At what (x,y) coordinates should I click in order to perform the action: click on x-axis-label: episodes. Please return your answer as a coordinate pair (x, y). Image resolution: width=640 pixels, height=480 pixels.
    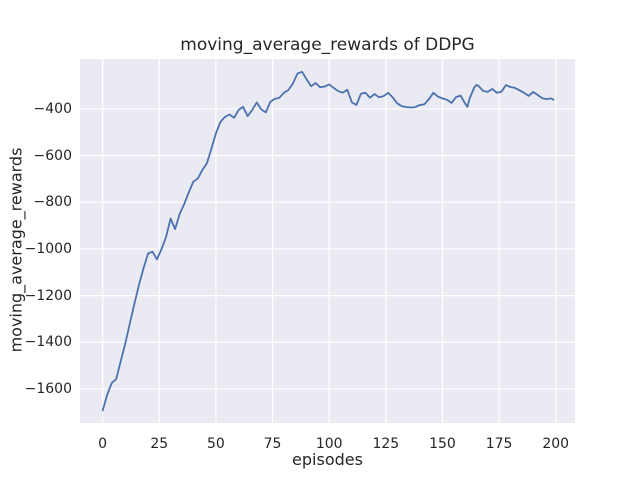
    Looking at the image, I should click on (327, 459).